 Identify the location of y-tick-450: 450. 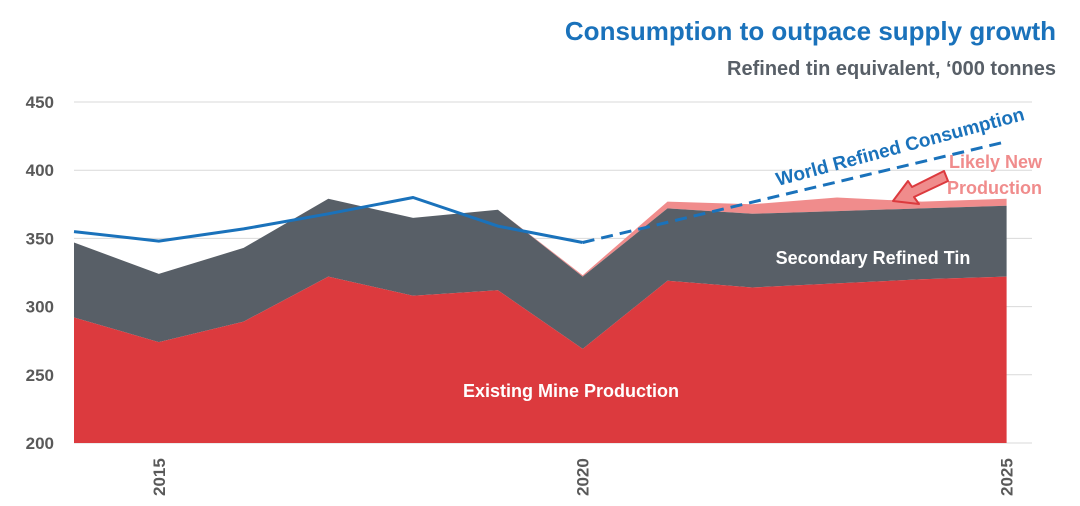
(40, 102).